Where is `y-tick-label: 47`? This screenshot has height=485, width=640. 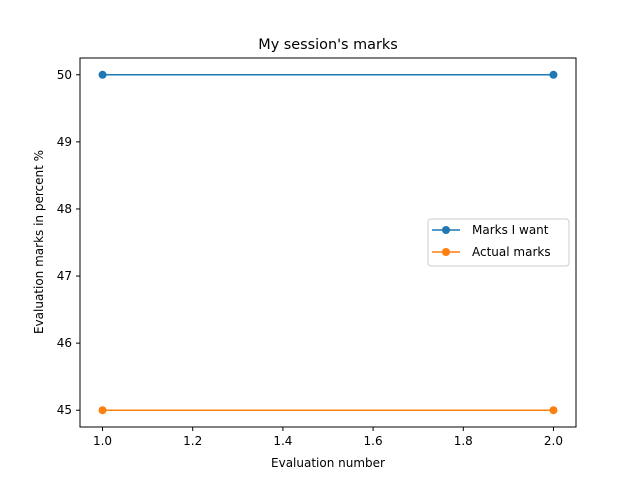 y-tick-label: 47 is located at coordinates (64, 276).